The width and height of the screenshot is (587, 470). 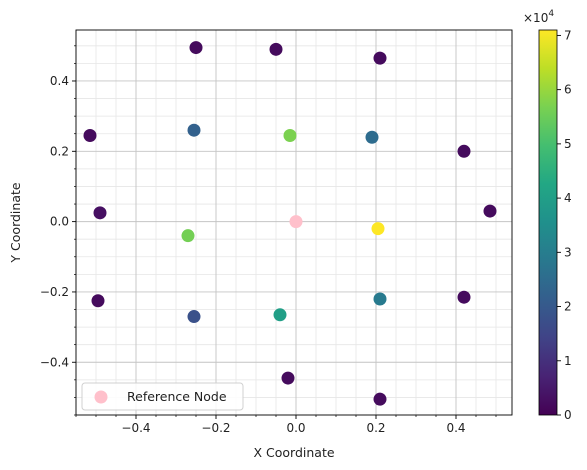 What do you see at coordinates (568, 252) in the screenshot?
I see `colorbar-tick-label: 3` at bounding box center [568, 252].